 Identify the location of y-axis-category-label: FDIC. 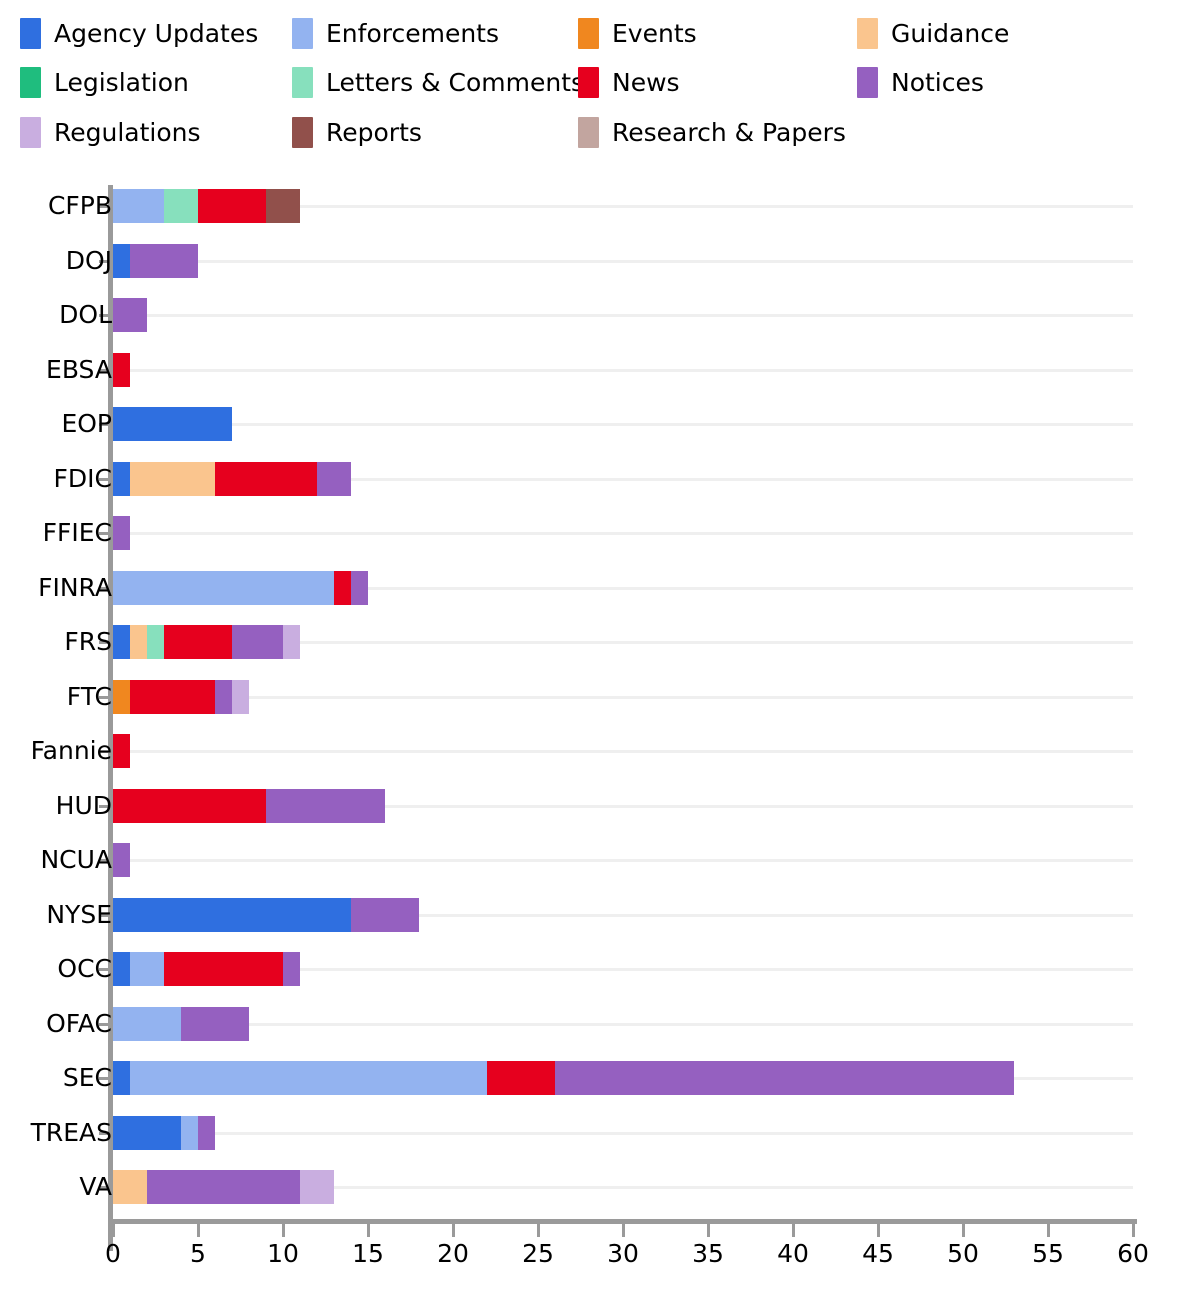
(82, 478).